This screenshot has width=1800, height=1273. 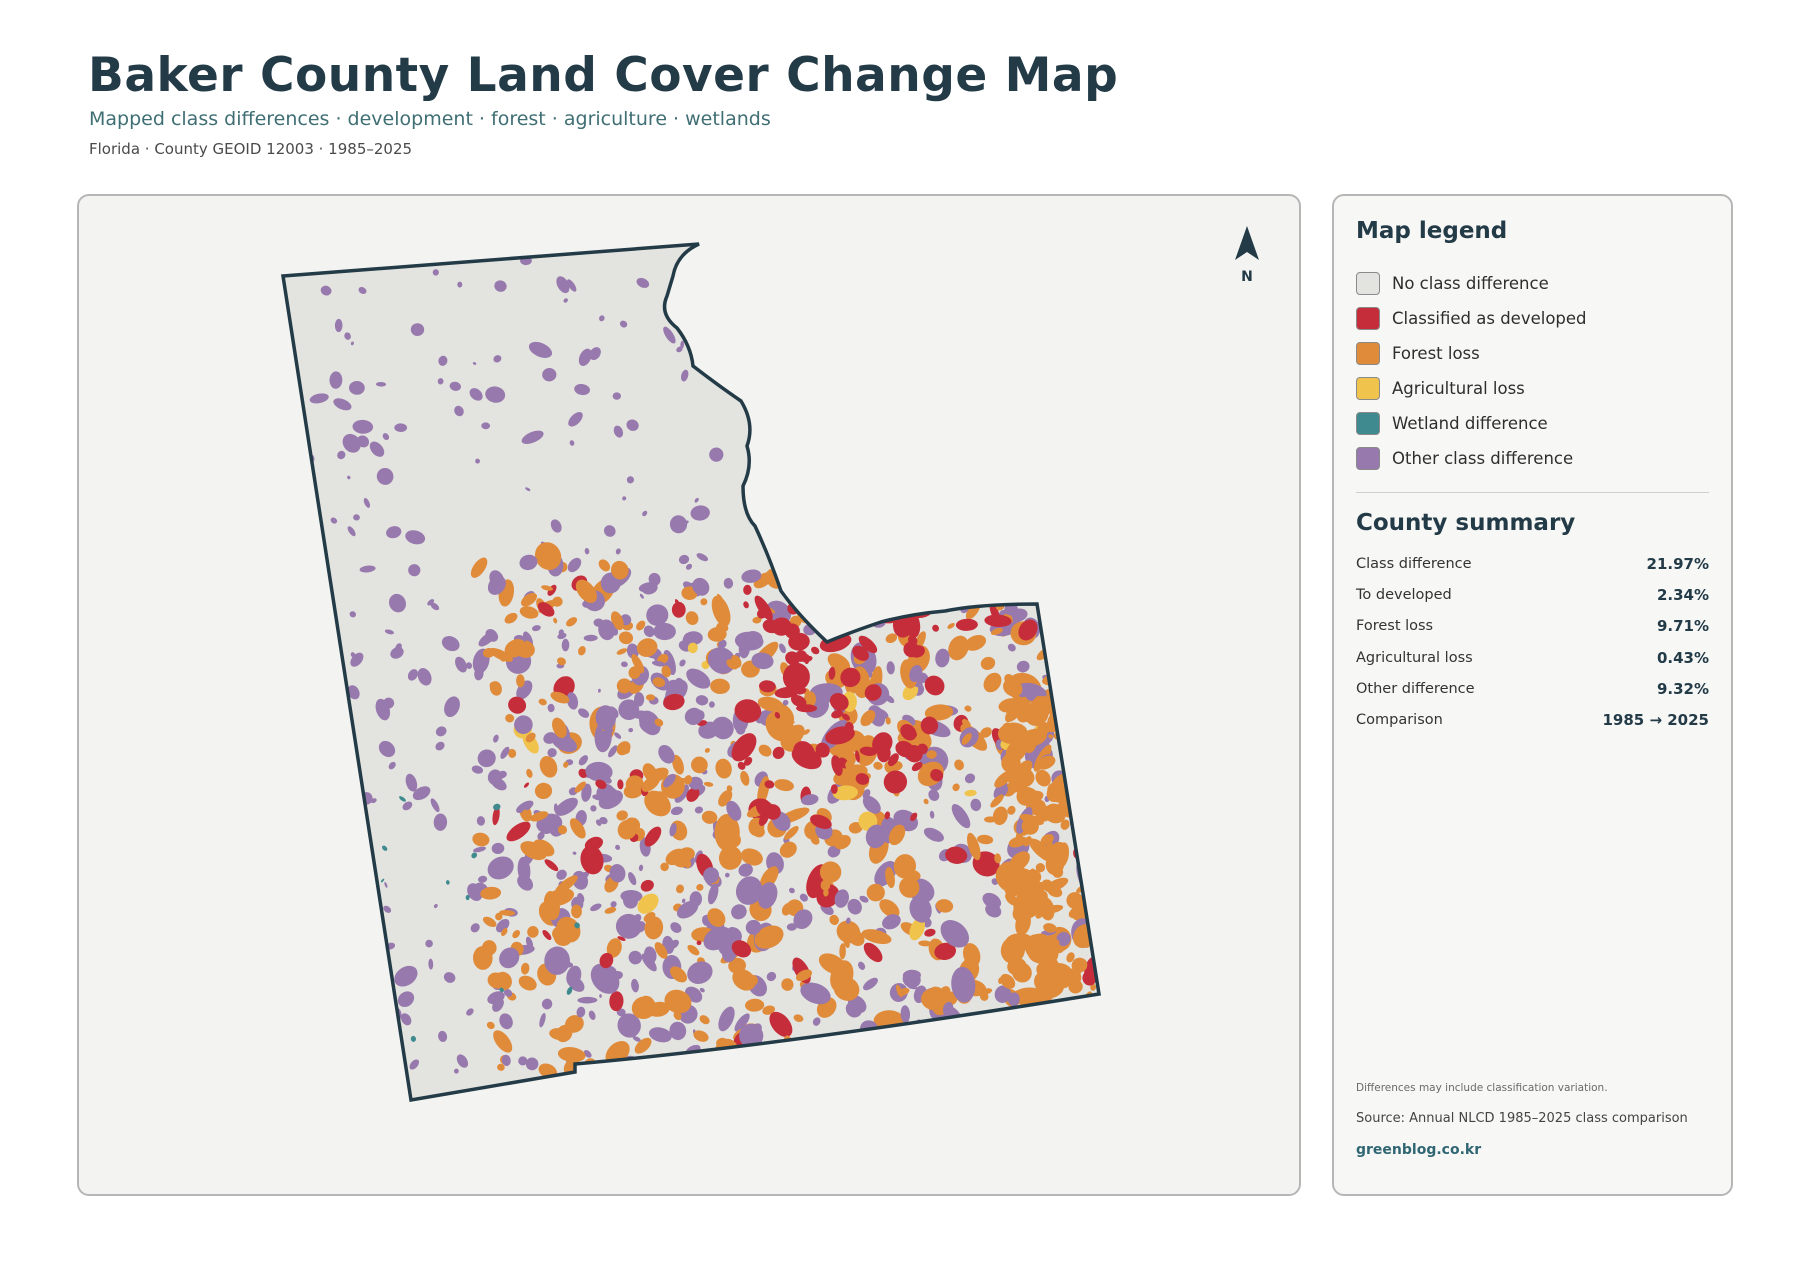 I want to click on summary-value: 2.34%, so click(x=1682, y=594).